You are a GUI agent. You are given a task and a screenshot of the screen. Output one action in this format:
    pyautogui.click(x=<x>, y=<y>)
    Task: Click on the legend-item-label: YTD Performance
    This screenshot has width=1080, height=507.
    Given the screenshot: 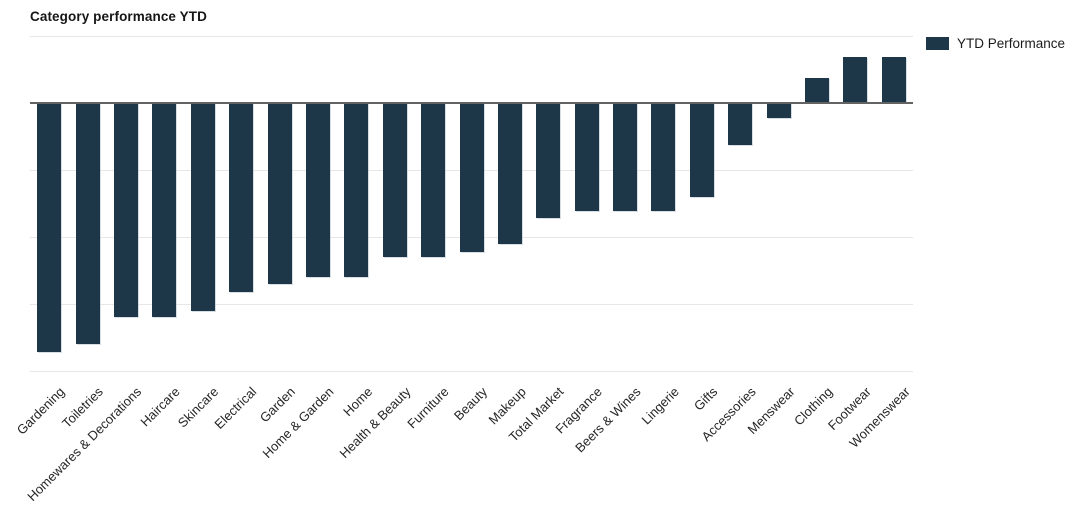 What is the action you would take?
    pyautogui.click(x=1011, y=43)
    